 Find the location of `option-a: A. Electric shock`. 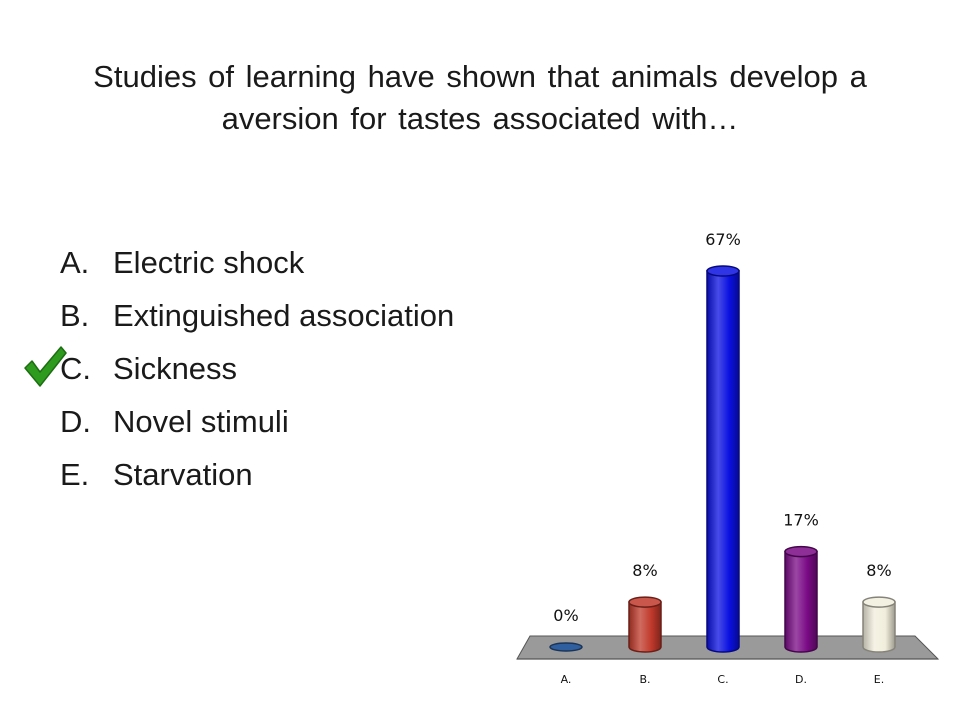

option-a: A. Electric shock is located at coordinates (257, 262).